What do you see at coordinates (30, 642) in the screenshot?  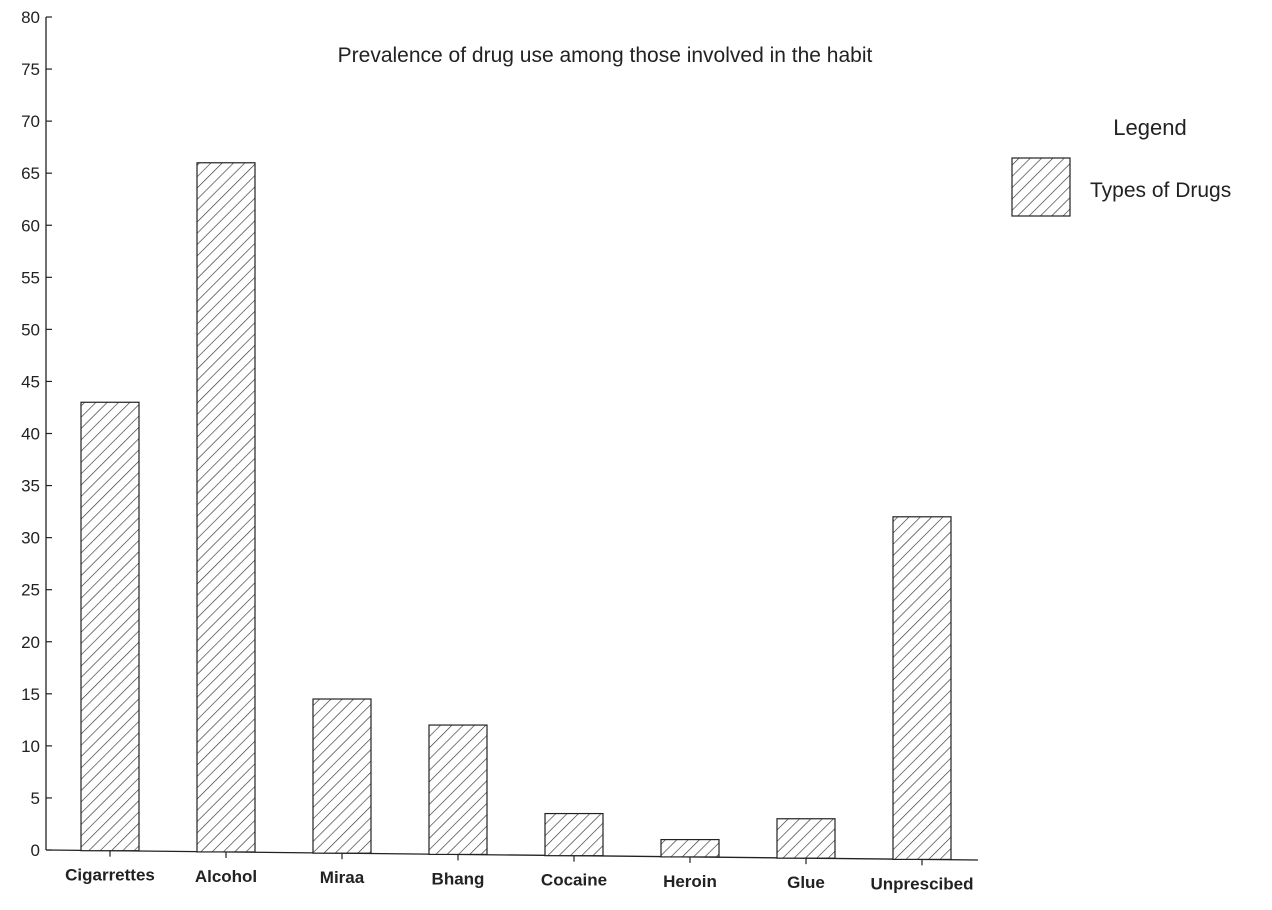 I see `y-tick-label: 20` at bounding box center [30, 642].